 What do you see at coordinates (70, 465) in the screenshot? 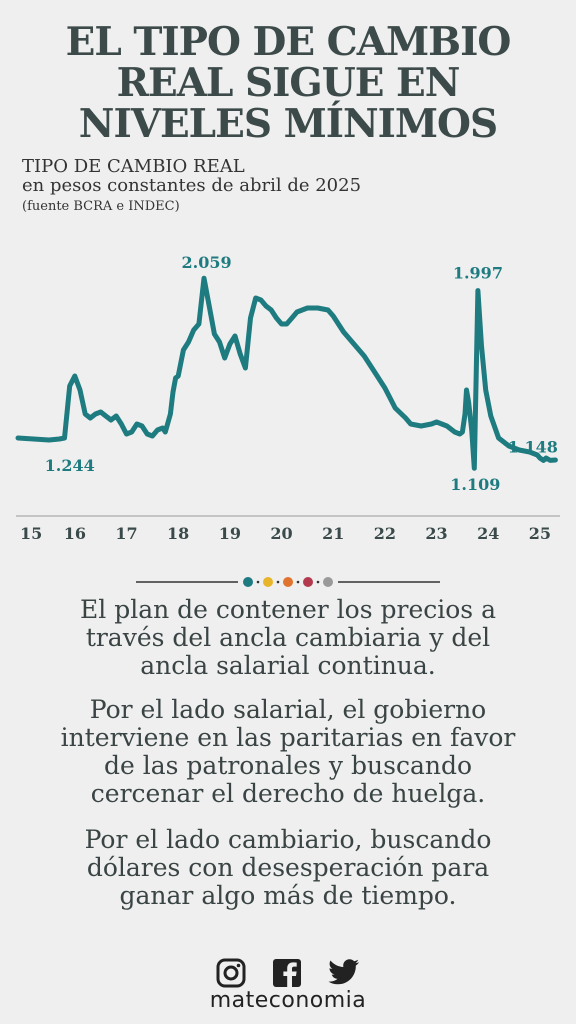
I see `data-label: 1.244` at bounding box center [70, 465].